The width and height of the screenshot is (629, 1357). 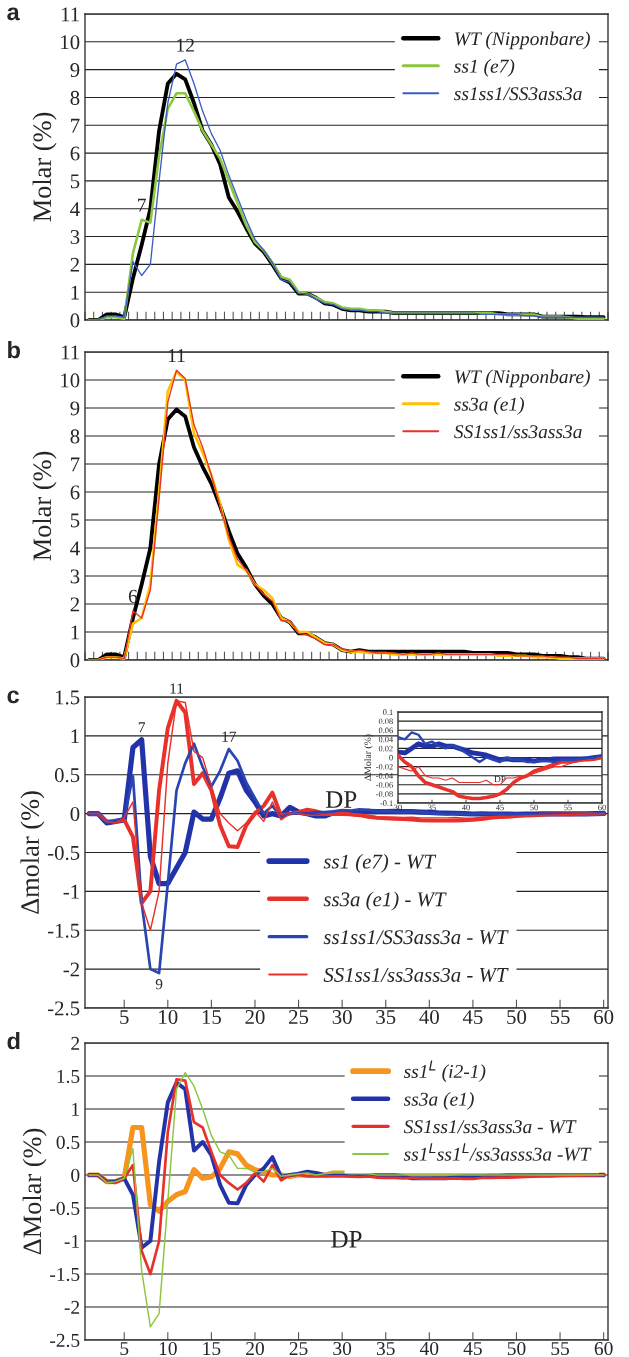 What do you see at coordinates (168, 1017) in the screenshot?
I see `x-tick-label: 10` at bounding box center [168, 1017].